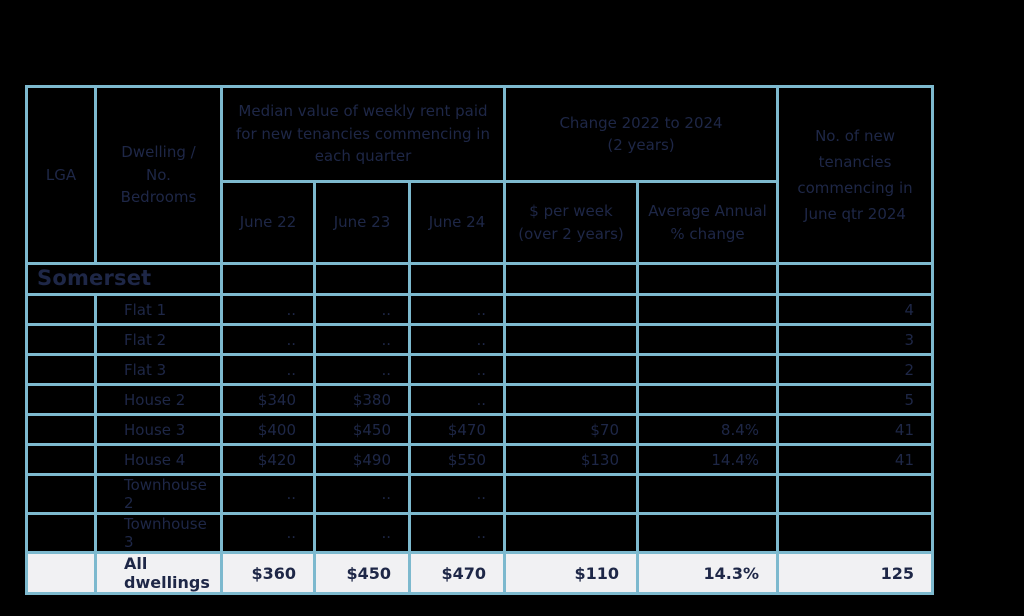 The width and height of the screenshot is (1024, 616). I want to click on dwelling-label: Townhouse 2, so click(158, 494).